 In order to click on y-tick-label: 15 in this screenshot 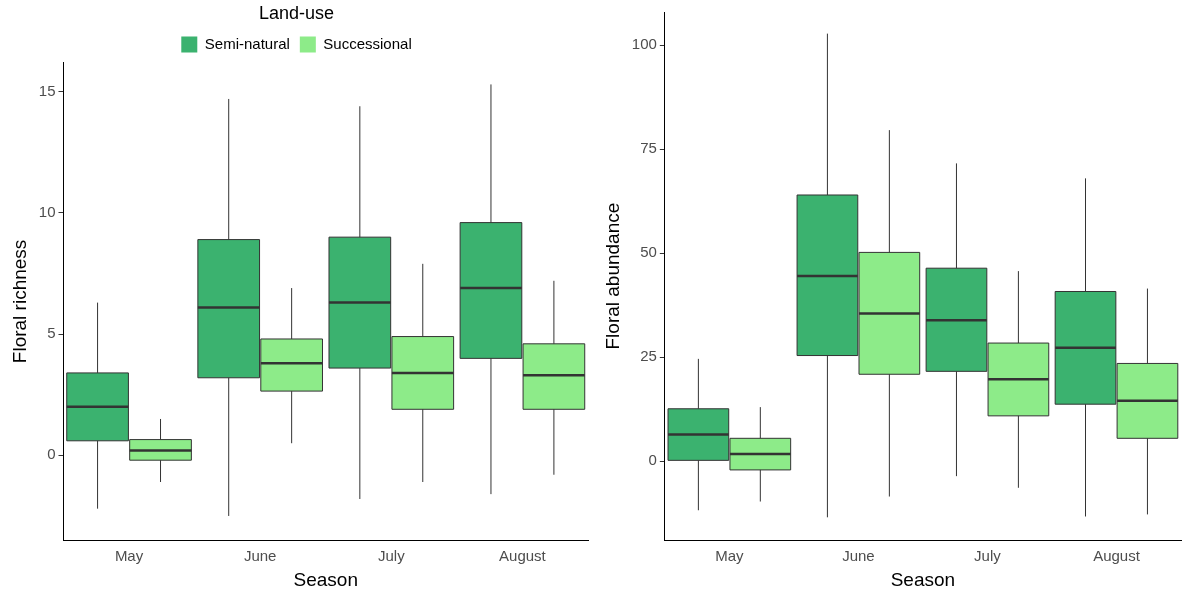, I will do `click(47, 90)`.